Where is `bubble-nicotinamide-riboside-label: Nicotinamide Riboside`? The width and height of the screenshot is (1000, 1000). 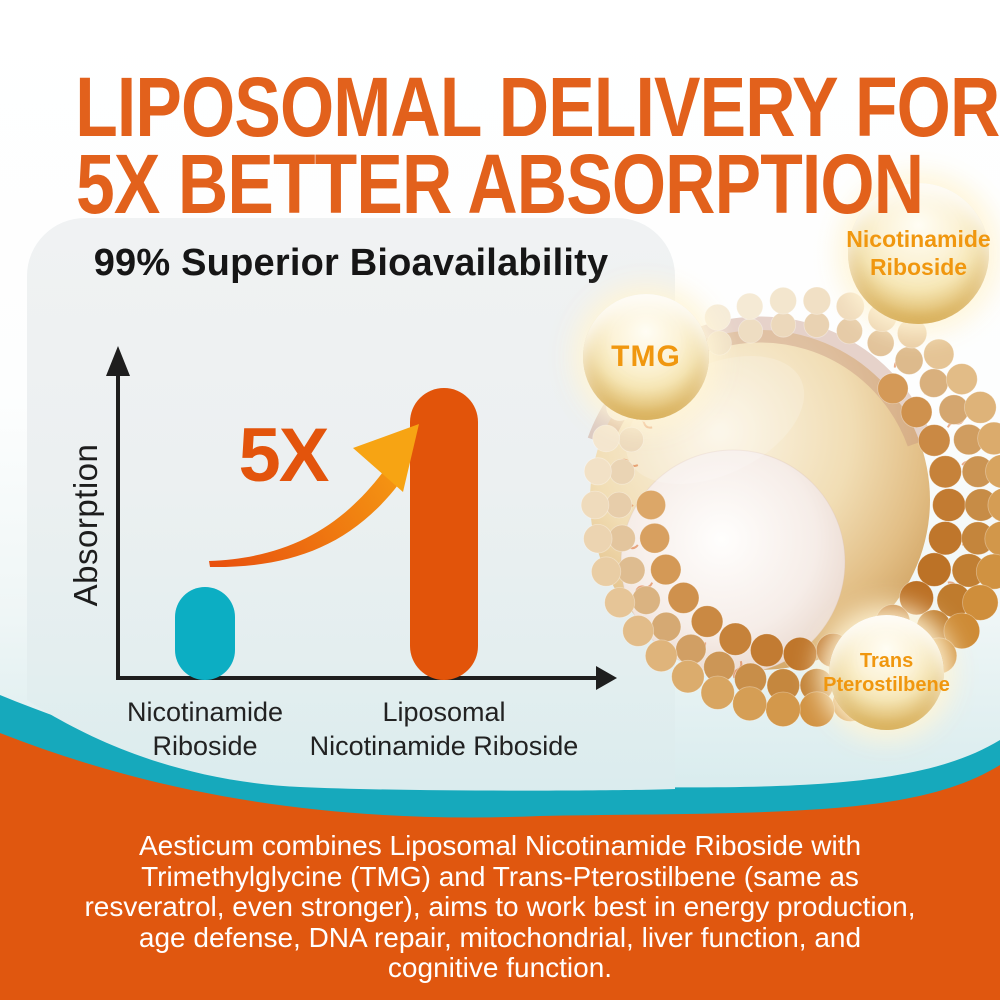
bubble-nicotinamide-riboside-label: Nicotinamide Riboside is located at coordinates (918, 252).